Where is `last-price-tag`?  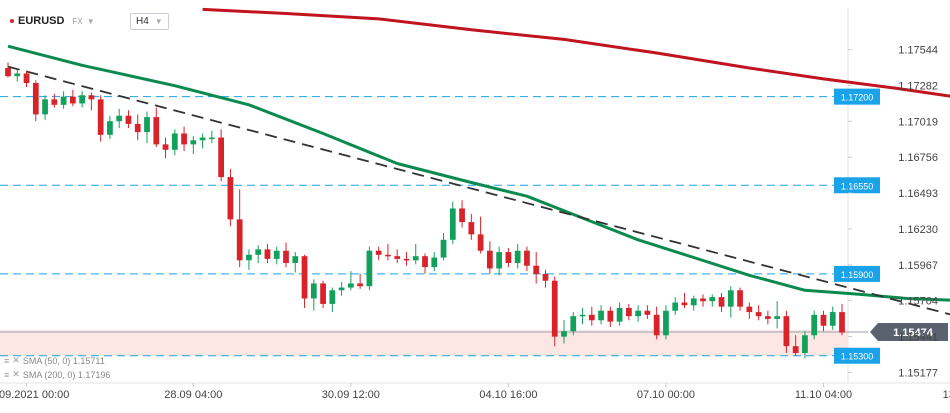 last-price-tag is located at coordinates (909, 332).